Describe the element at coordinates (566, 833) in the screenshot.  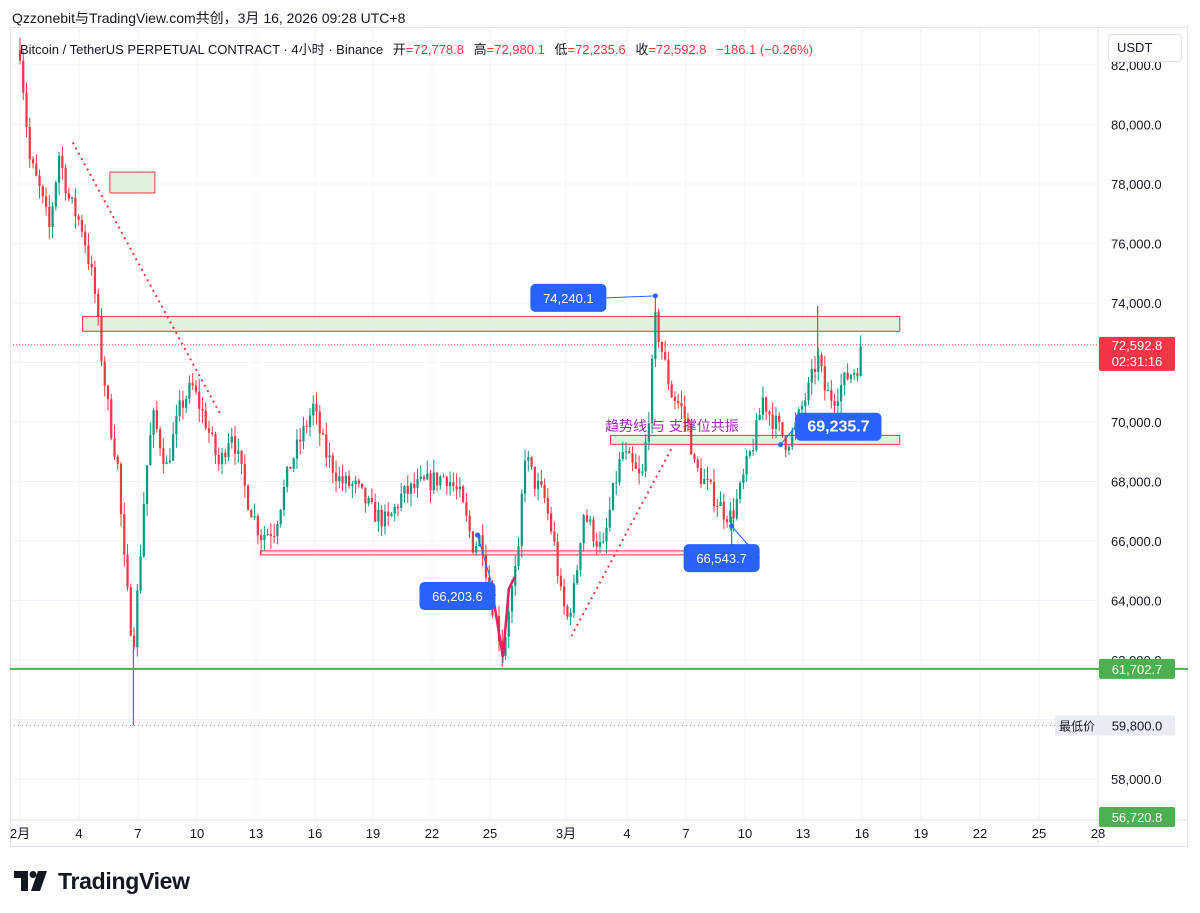
I see `x-tick-label: 3月` at that location.